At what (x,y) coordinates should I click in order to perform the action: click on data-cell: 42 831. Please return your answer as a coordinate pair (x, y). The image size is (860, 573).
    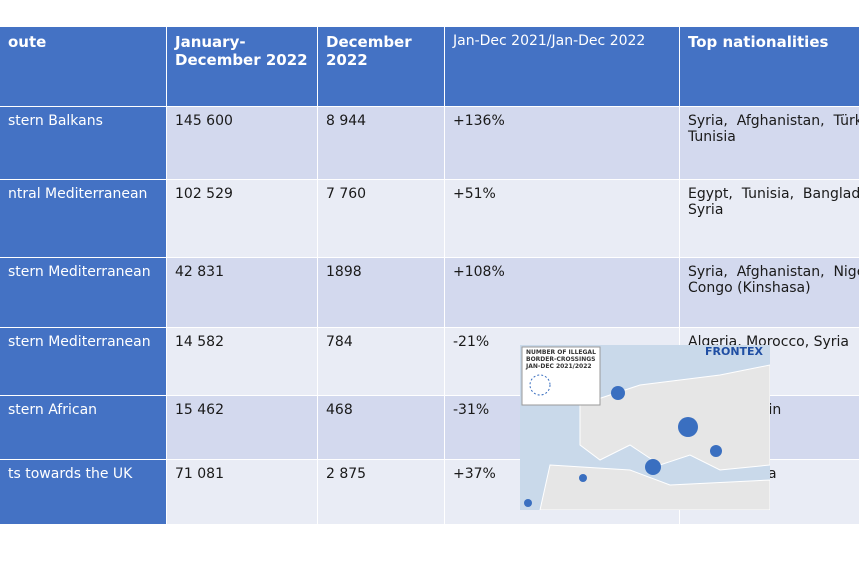
    Looking at the image, I should click on (242, 293).